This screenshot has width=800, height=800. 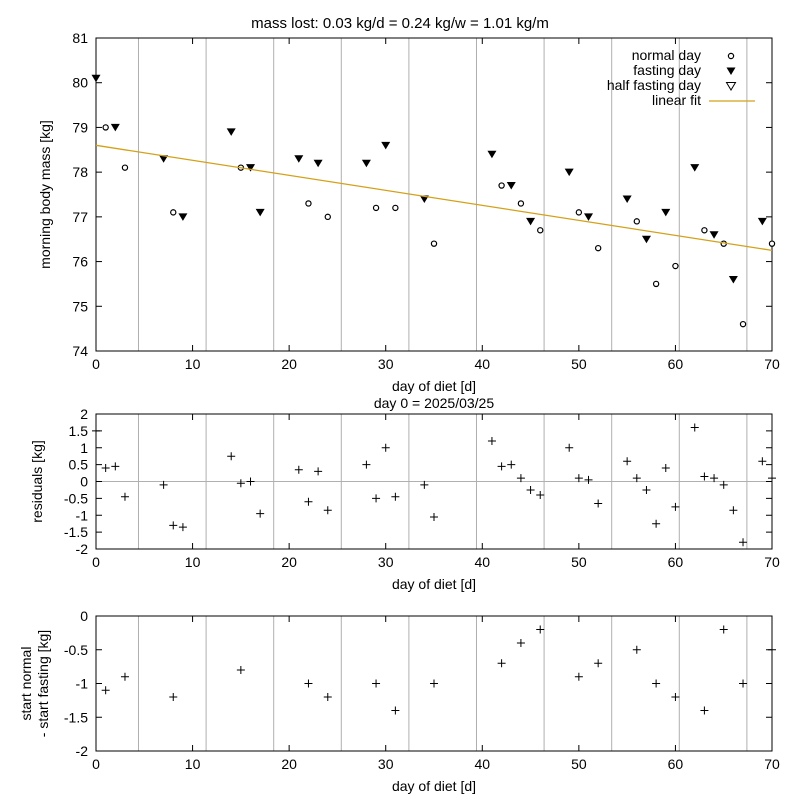 I want to click on panel-title: day 0 = 2025/03/25, so click(x=434, y=403).